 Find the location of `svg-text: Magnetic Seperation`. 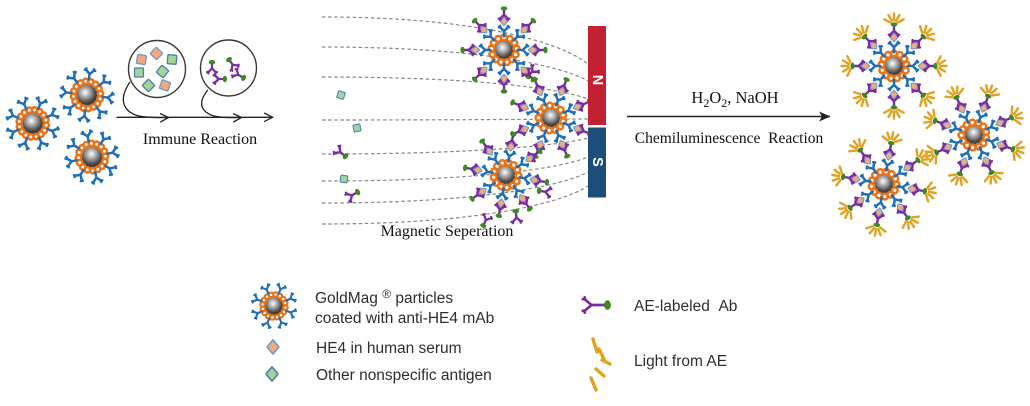

svg-text: Magnetic Seperation is located at coordinates (447, 231).